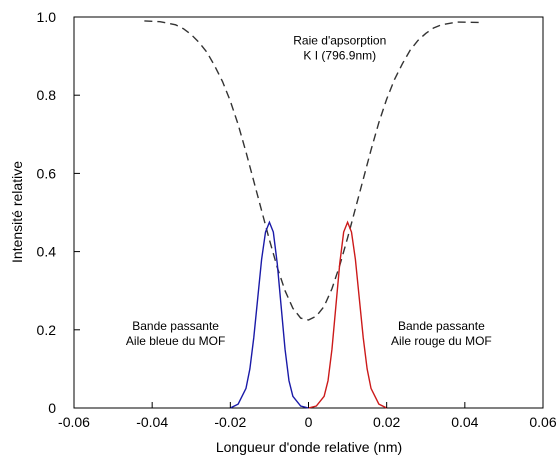  What do you see at coordinates (309, 422) in the screenshot?
I see `x-tick-label: 0` at bounding box center [309, 422].